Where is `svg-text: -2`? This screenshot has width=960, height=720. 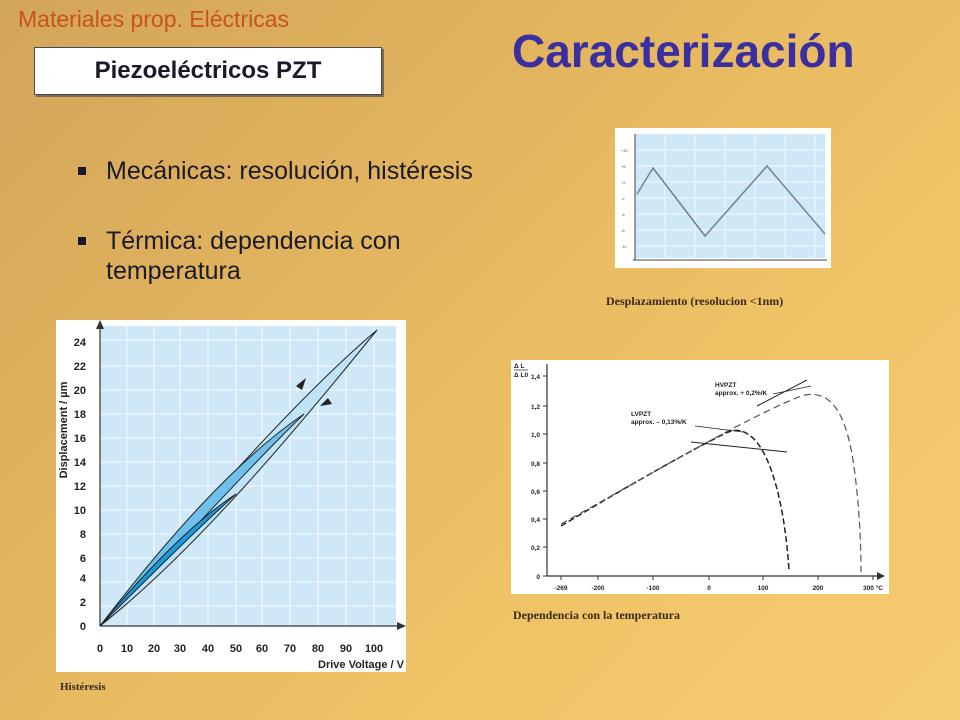
svg-text: -2 is located at coordinates (623, 198).